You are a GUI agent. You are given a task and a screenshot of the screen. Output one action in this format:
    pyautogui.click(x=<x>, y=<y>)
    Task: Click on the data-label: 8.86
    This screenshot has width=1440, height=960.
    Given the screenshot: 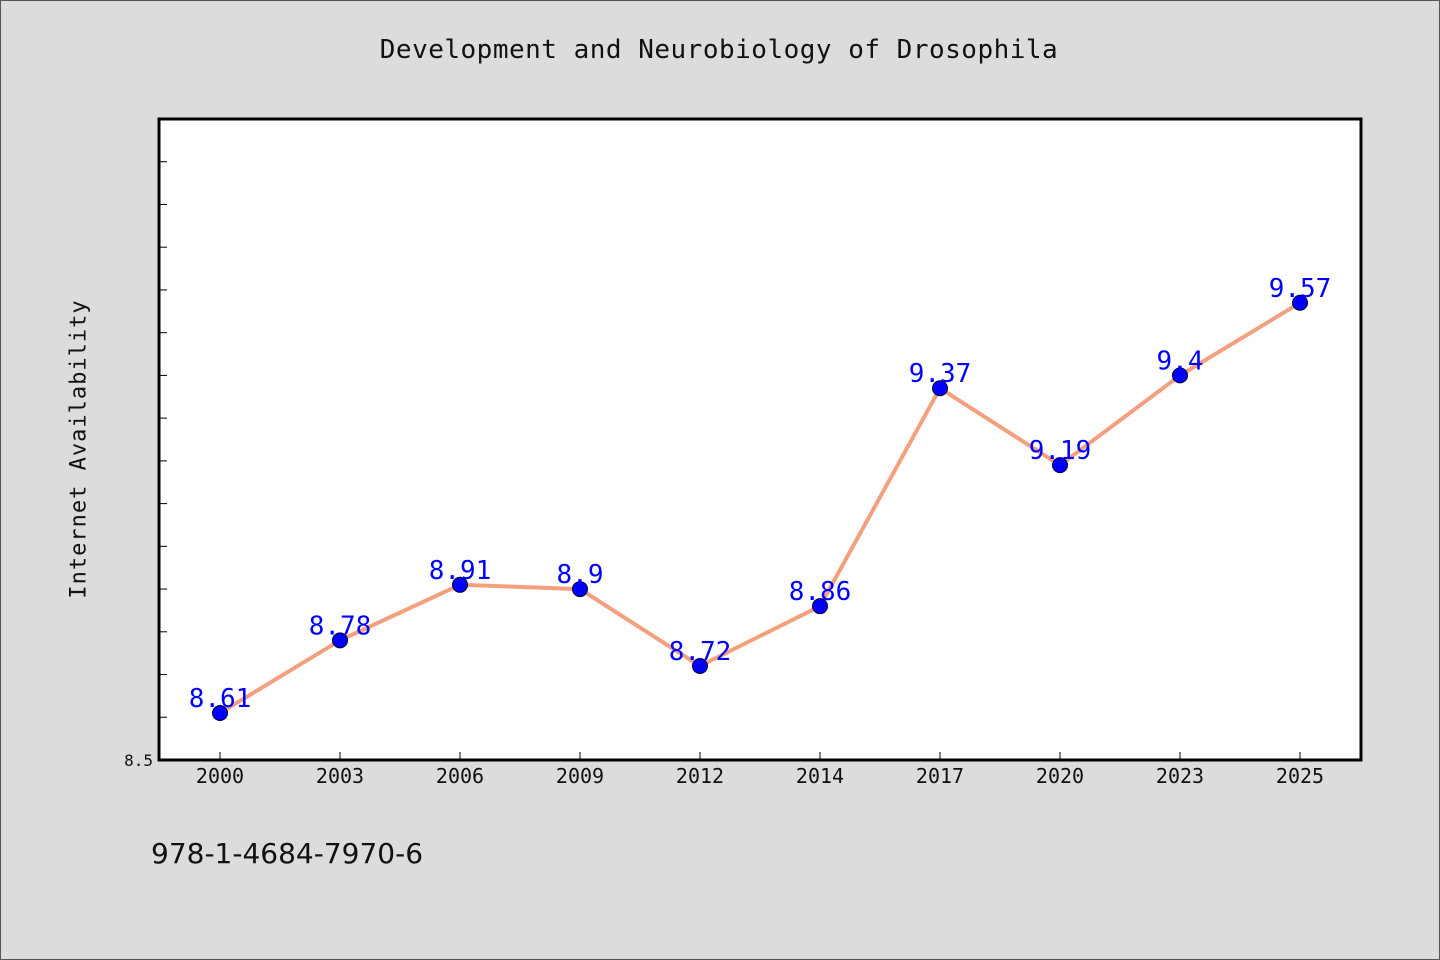 What is the action you would take?
    pyautogui.click(x=820, y=592)
    